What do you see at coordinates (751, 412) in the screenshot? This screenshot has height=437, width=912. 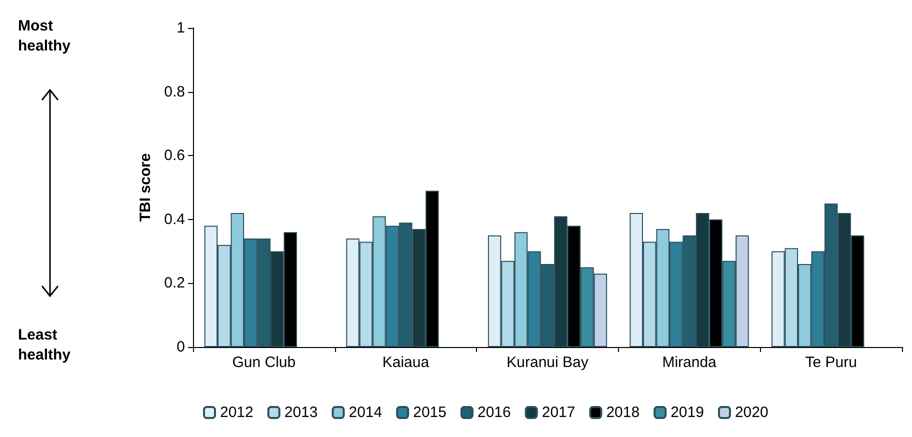 I see `legend-label: 2020` at bounding box center [751, 412].